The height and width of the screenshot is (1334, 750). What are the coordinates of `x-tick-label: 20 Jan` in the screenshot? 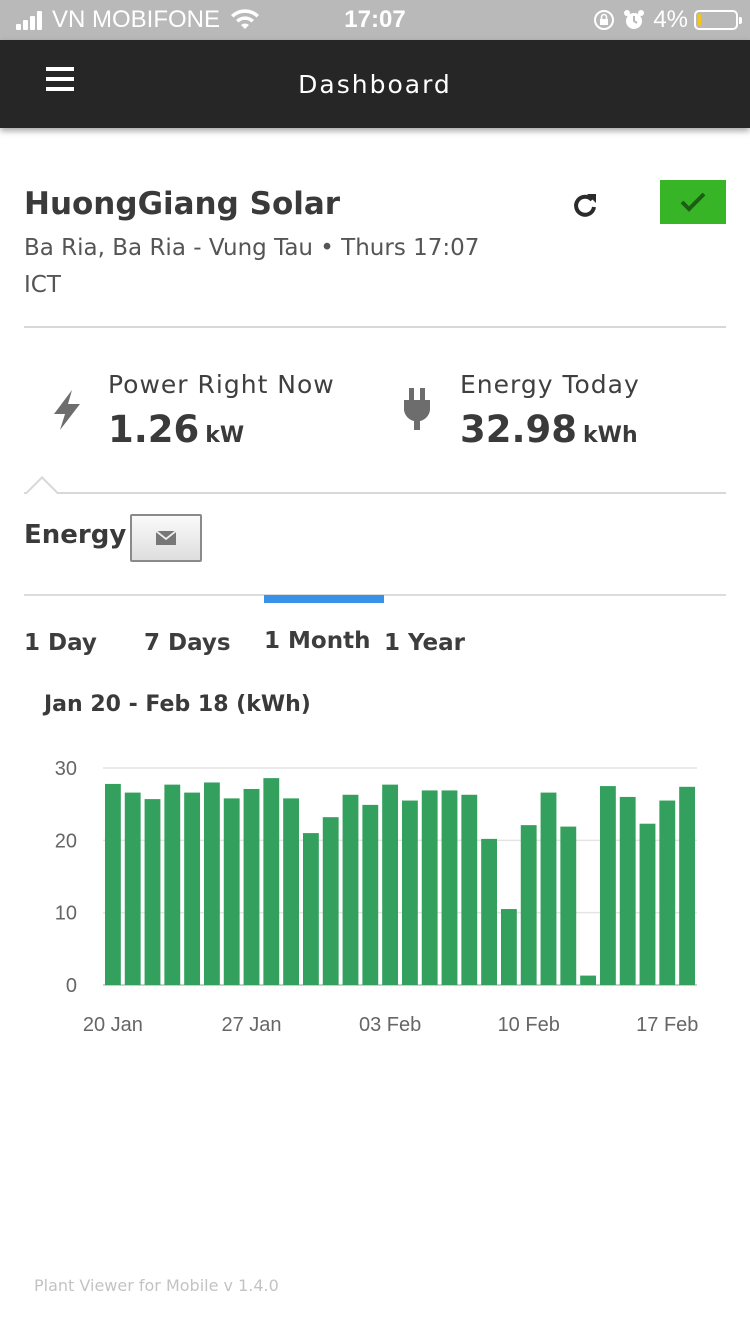 It's located at (113, 1025).